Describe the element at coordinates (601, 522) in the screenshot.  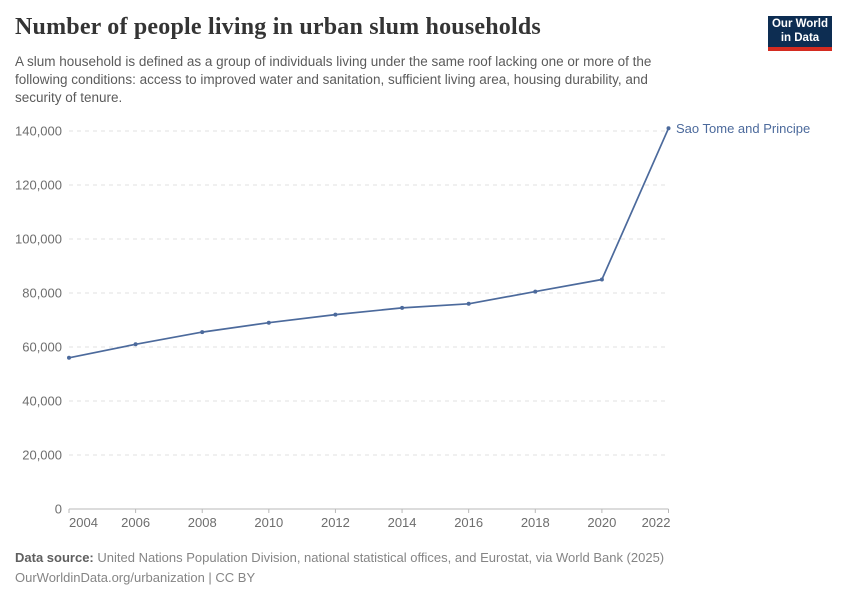
I see `svg-text: 2020` at that location.